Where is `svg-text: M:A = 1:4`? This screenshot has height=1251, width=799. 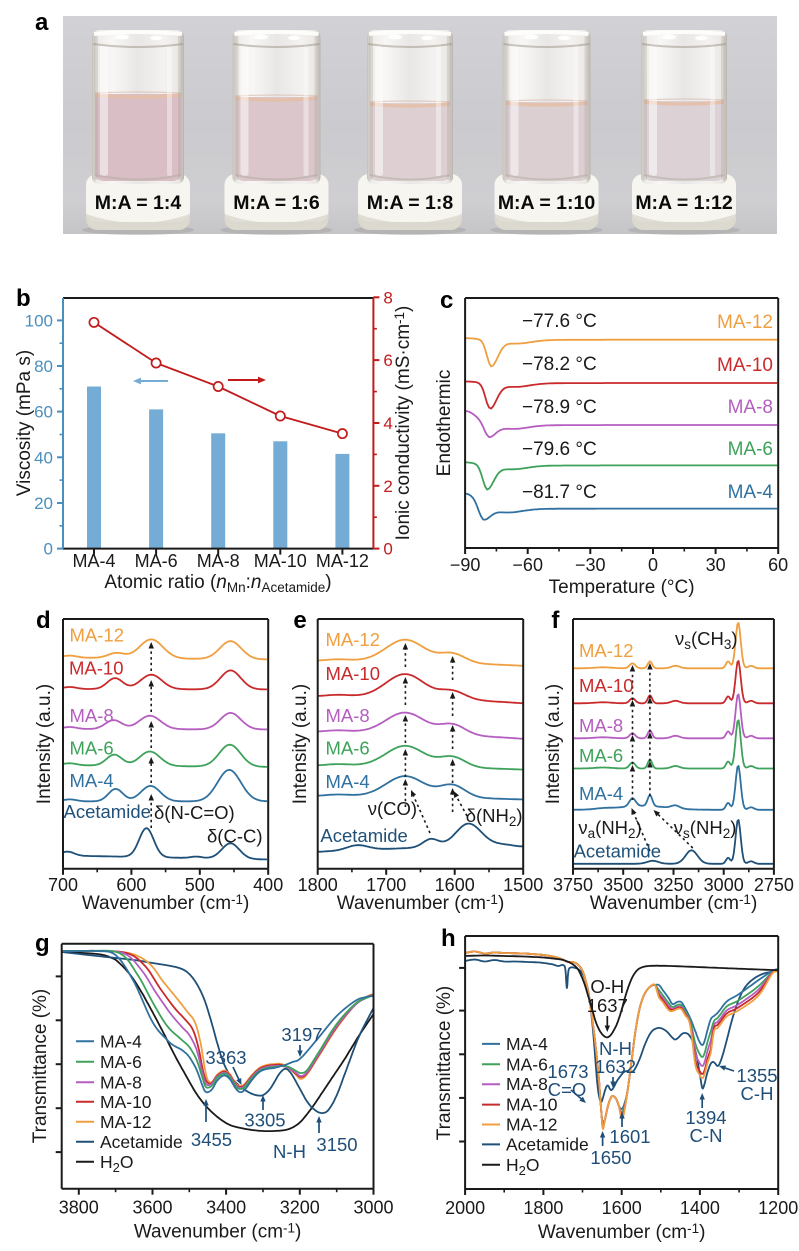
svg-text: M:A = 1:4 is located at coordinates (138, 203).